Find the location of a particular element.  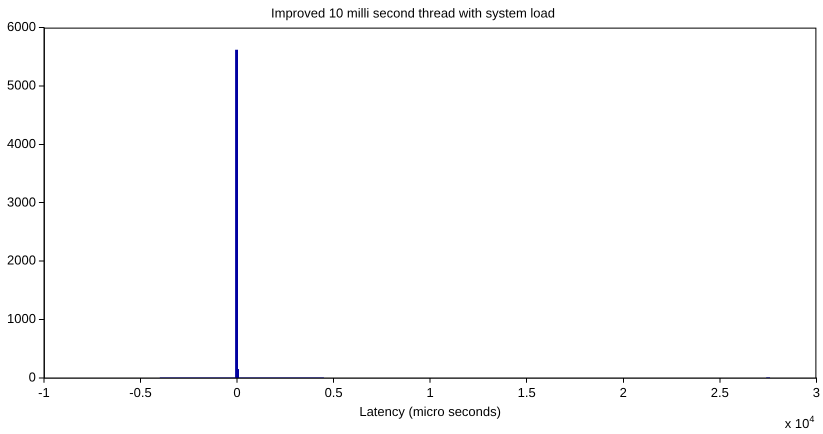

y-tick-label: 1000 is located at coordinates (21, 318).